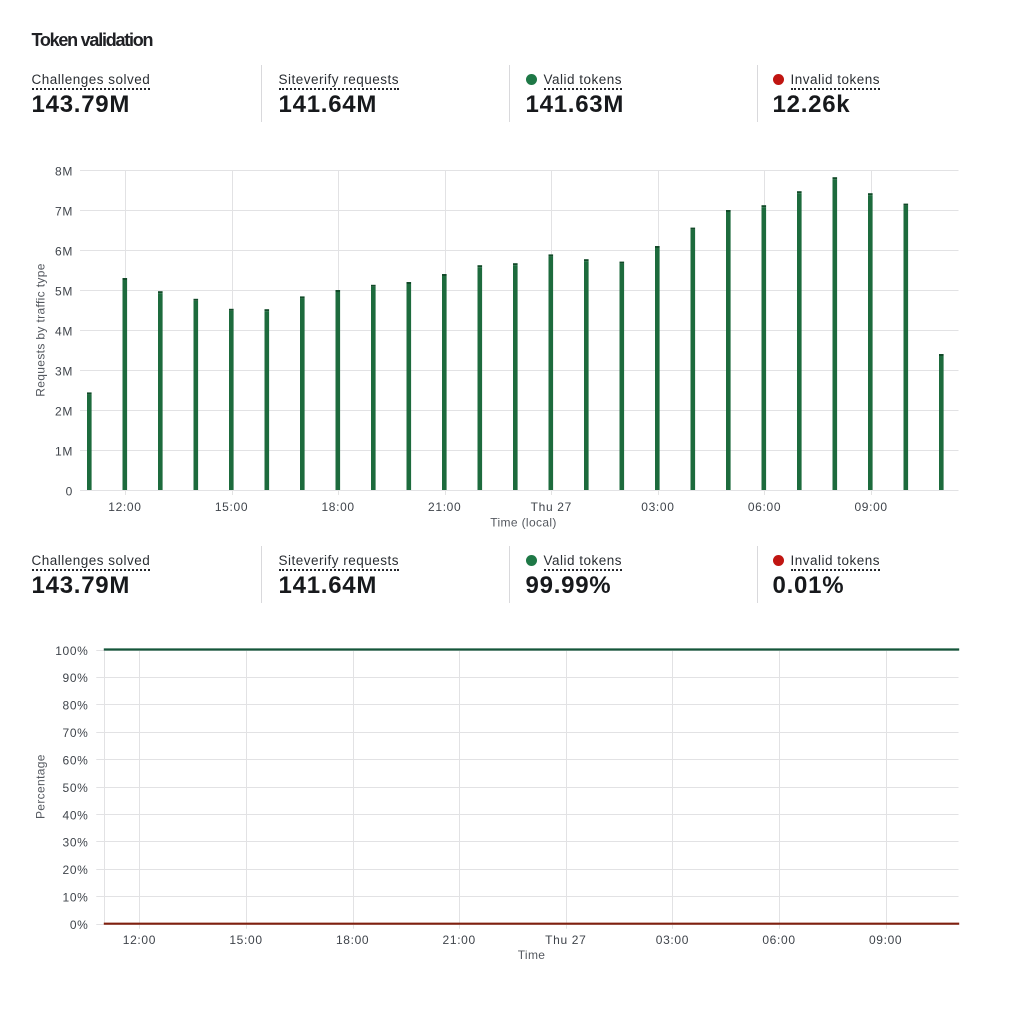 The width and height of the screenshot is (1019, 1026). What do you see at coordinates (71, 651) in the screenshot?
I see `svg-text: 100%` at bounding box center [71, 651].